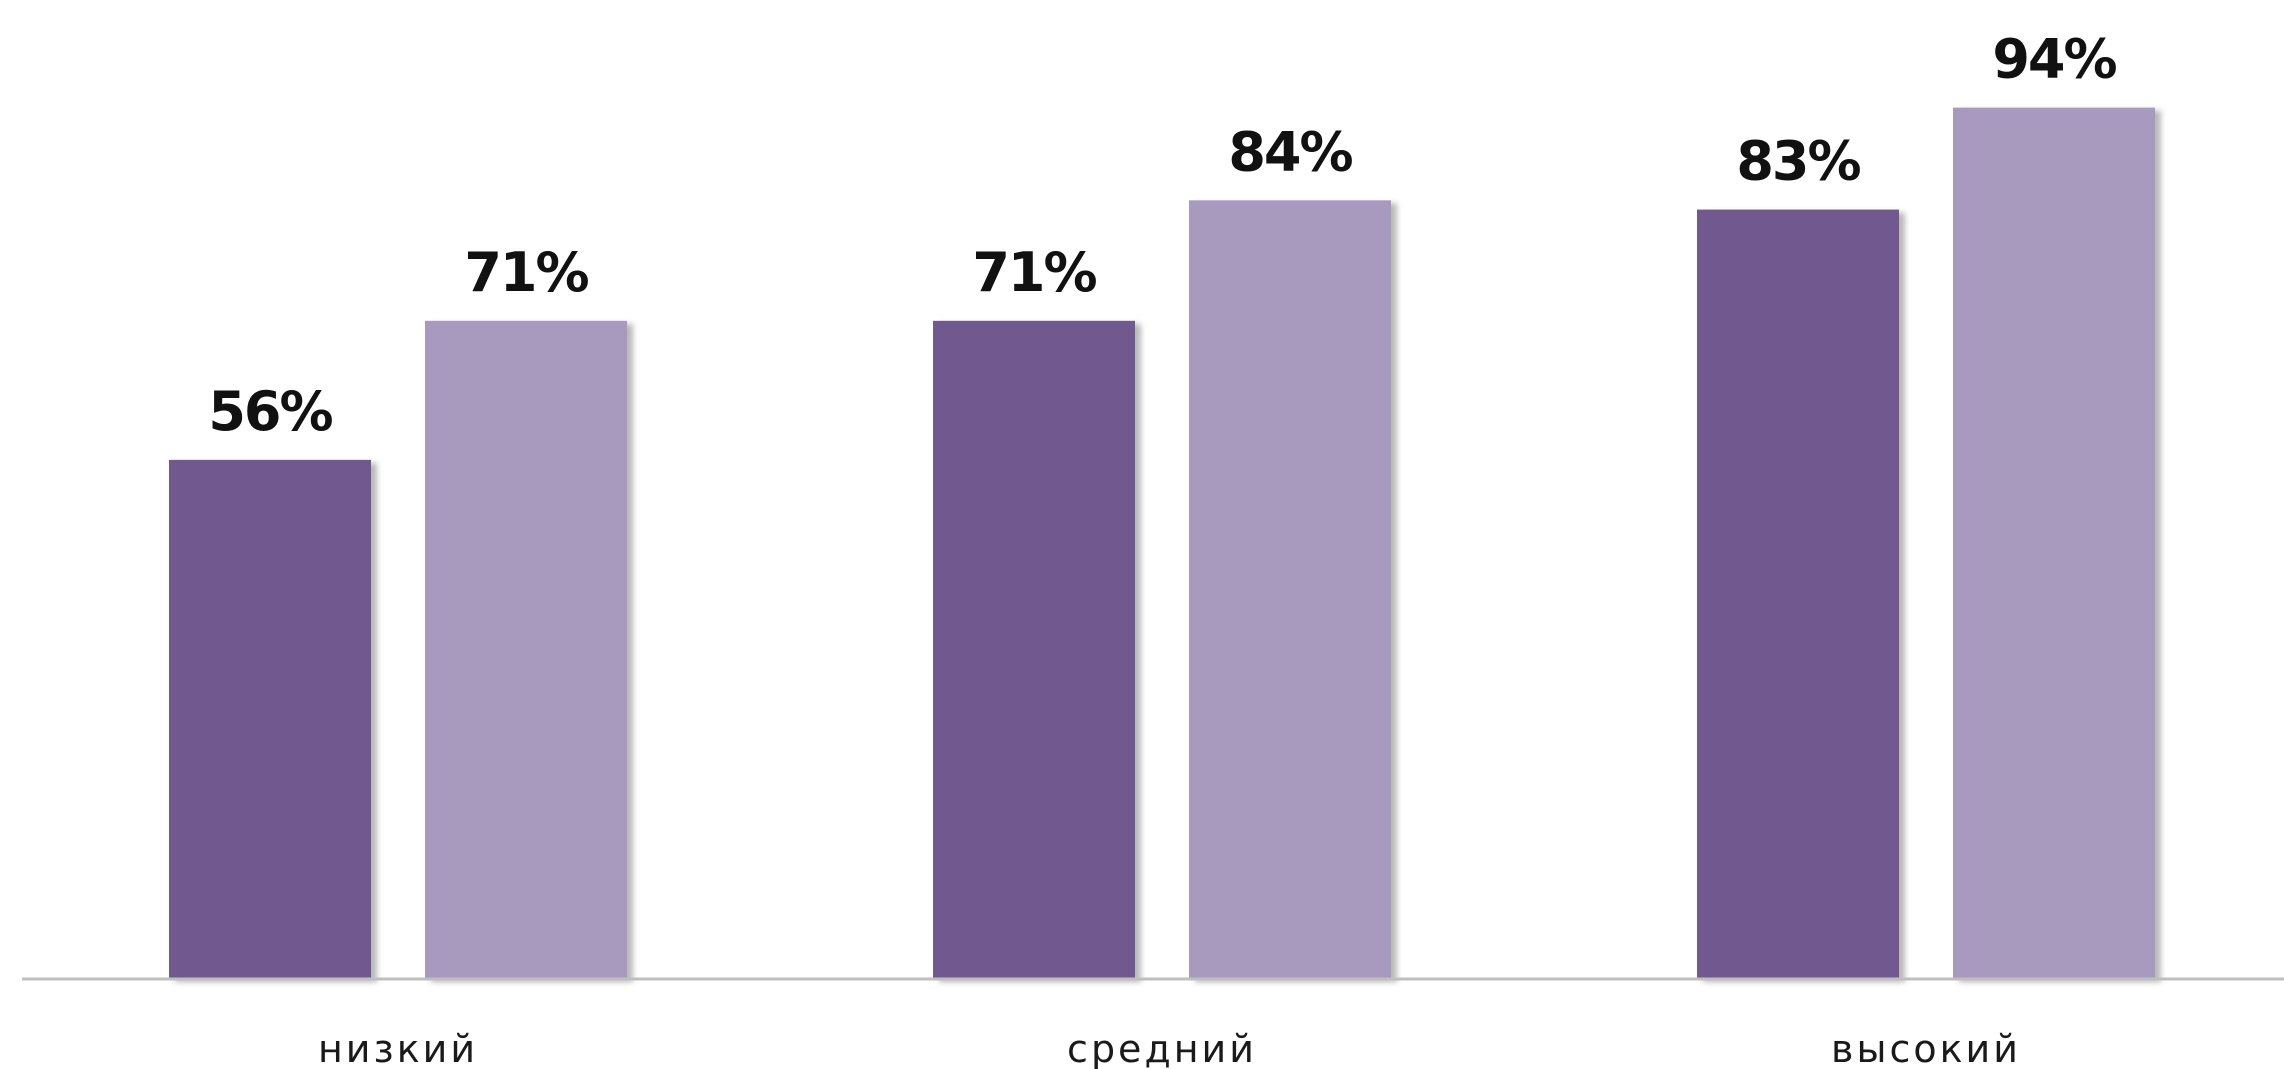 This screenshot has height=1069, width=2284. I want to click on category-label-0: низкий, so click(398, 1048).